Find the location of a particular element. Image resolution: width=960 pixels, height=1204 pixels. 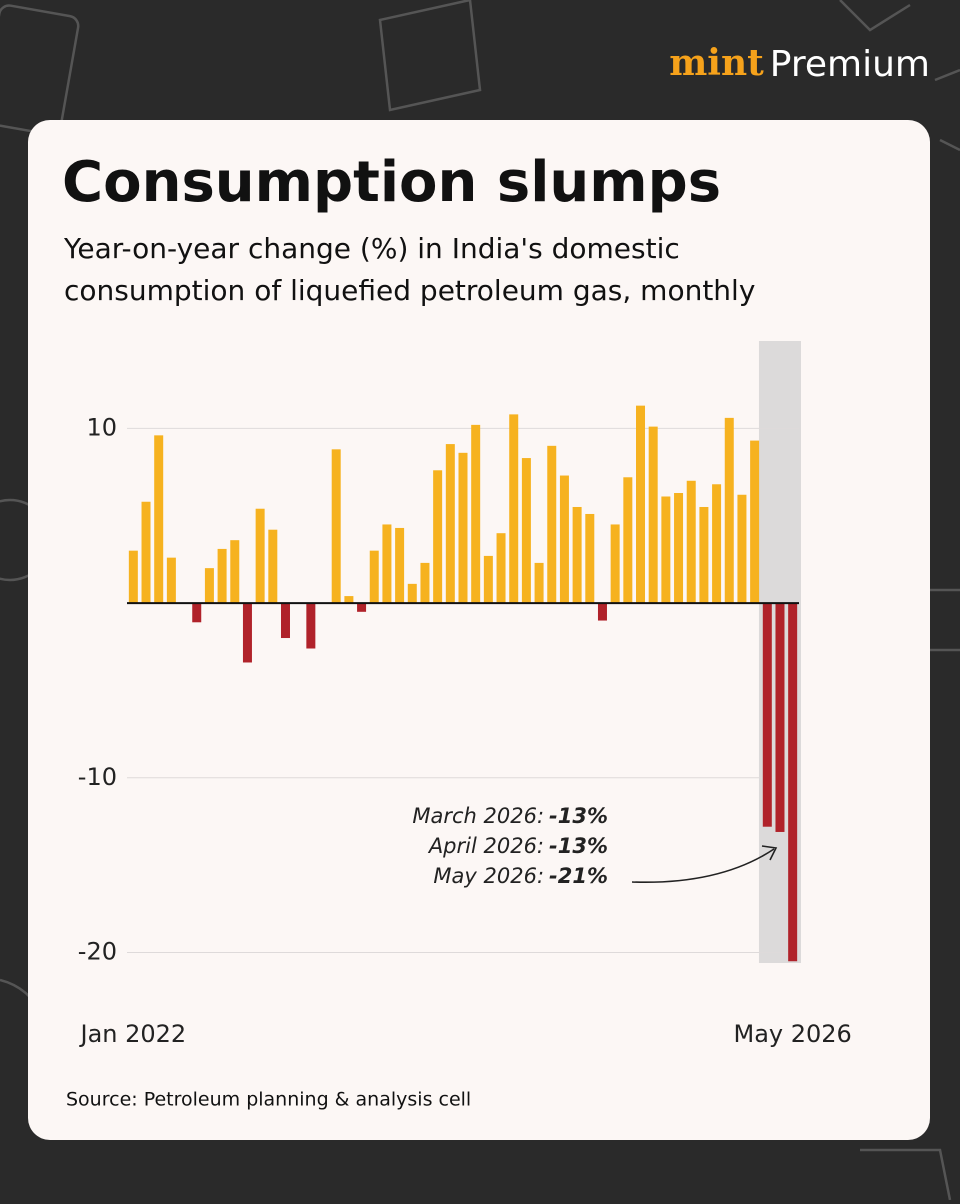

y-tick-label: -10 is located at coordinates (97, 777).